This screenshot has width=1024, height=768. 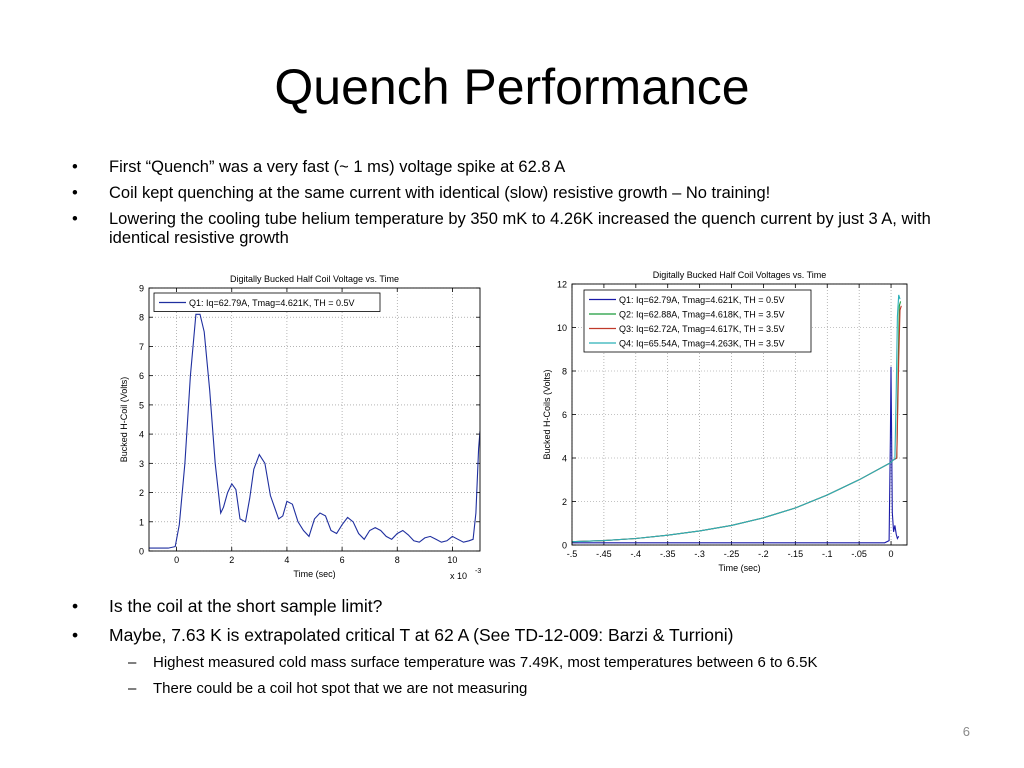 I want to click on x-tick-label: 8, so click(x=397, y=560).